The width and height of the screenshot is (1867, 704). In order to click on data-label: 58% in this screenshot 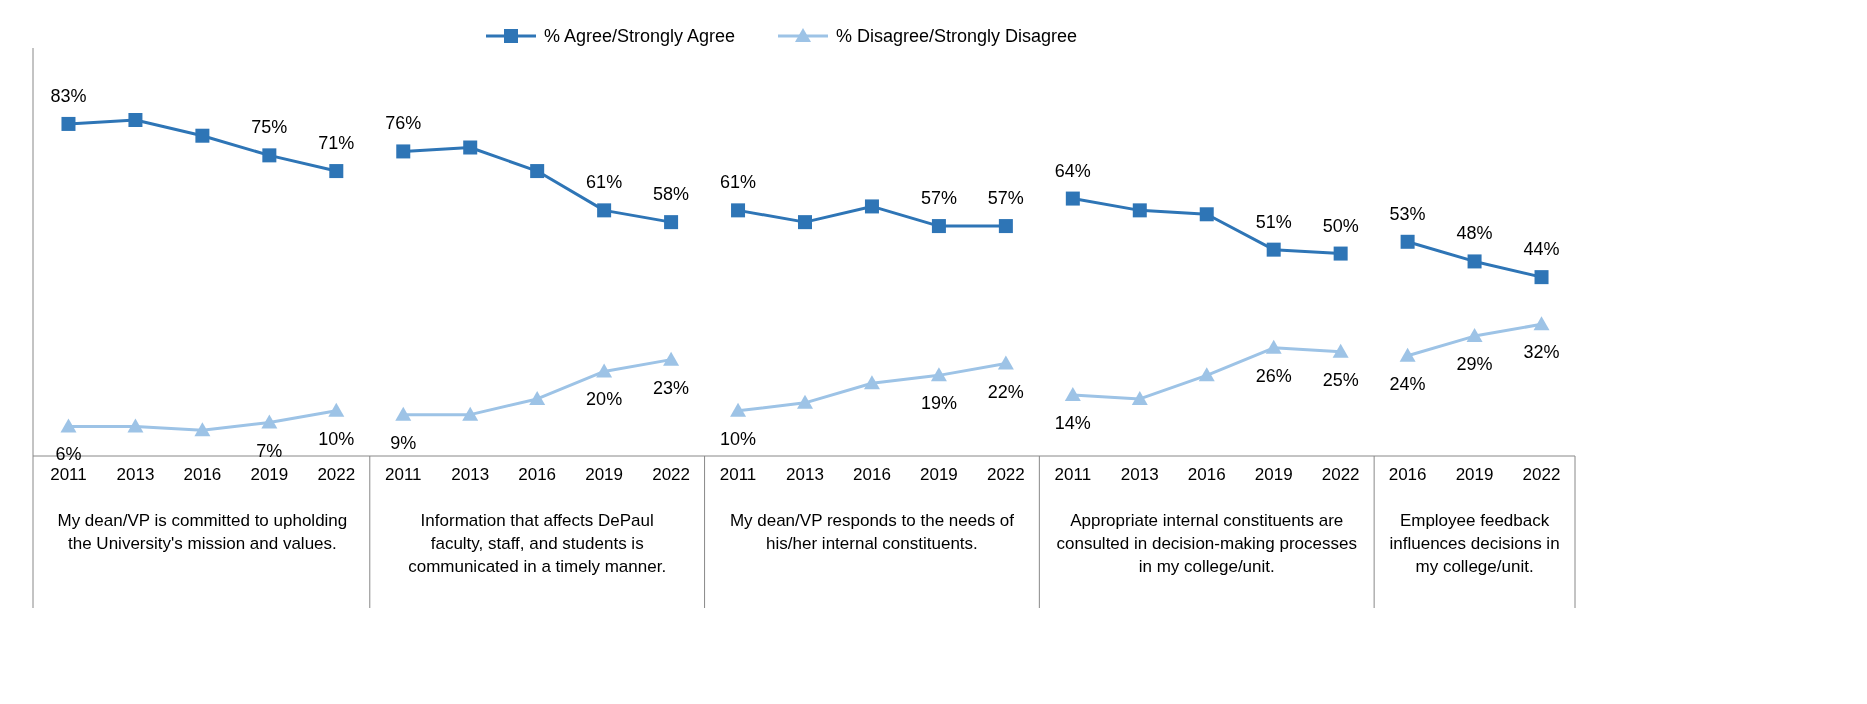, I will do `click(671, 194)`.